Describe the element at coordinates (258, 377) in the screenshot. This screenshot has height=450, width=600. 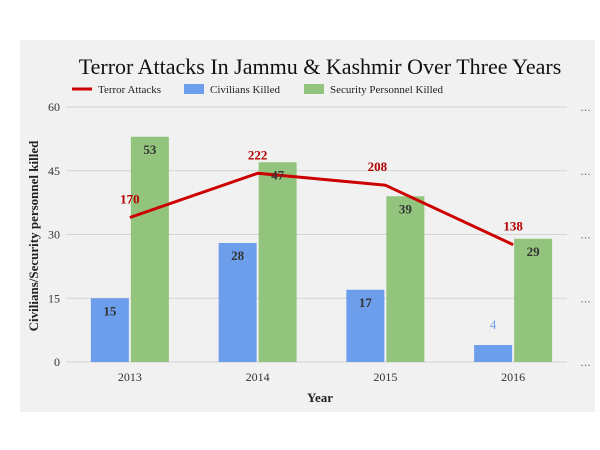
I see `x-tick-label: 2014` at that location.